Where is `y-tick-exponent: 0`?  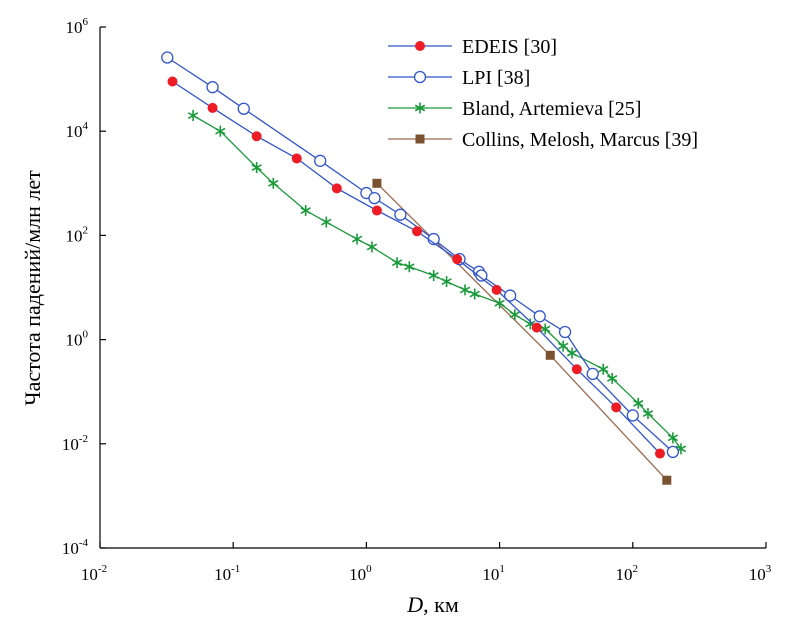
y-tick-exponent: 0 is located at coordinates (86, 335).